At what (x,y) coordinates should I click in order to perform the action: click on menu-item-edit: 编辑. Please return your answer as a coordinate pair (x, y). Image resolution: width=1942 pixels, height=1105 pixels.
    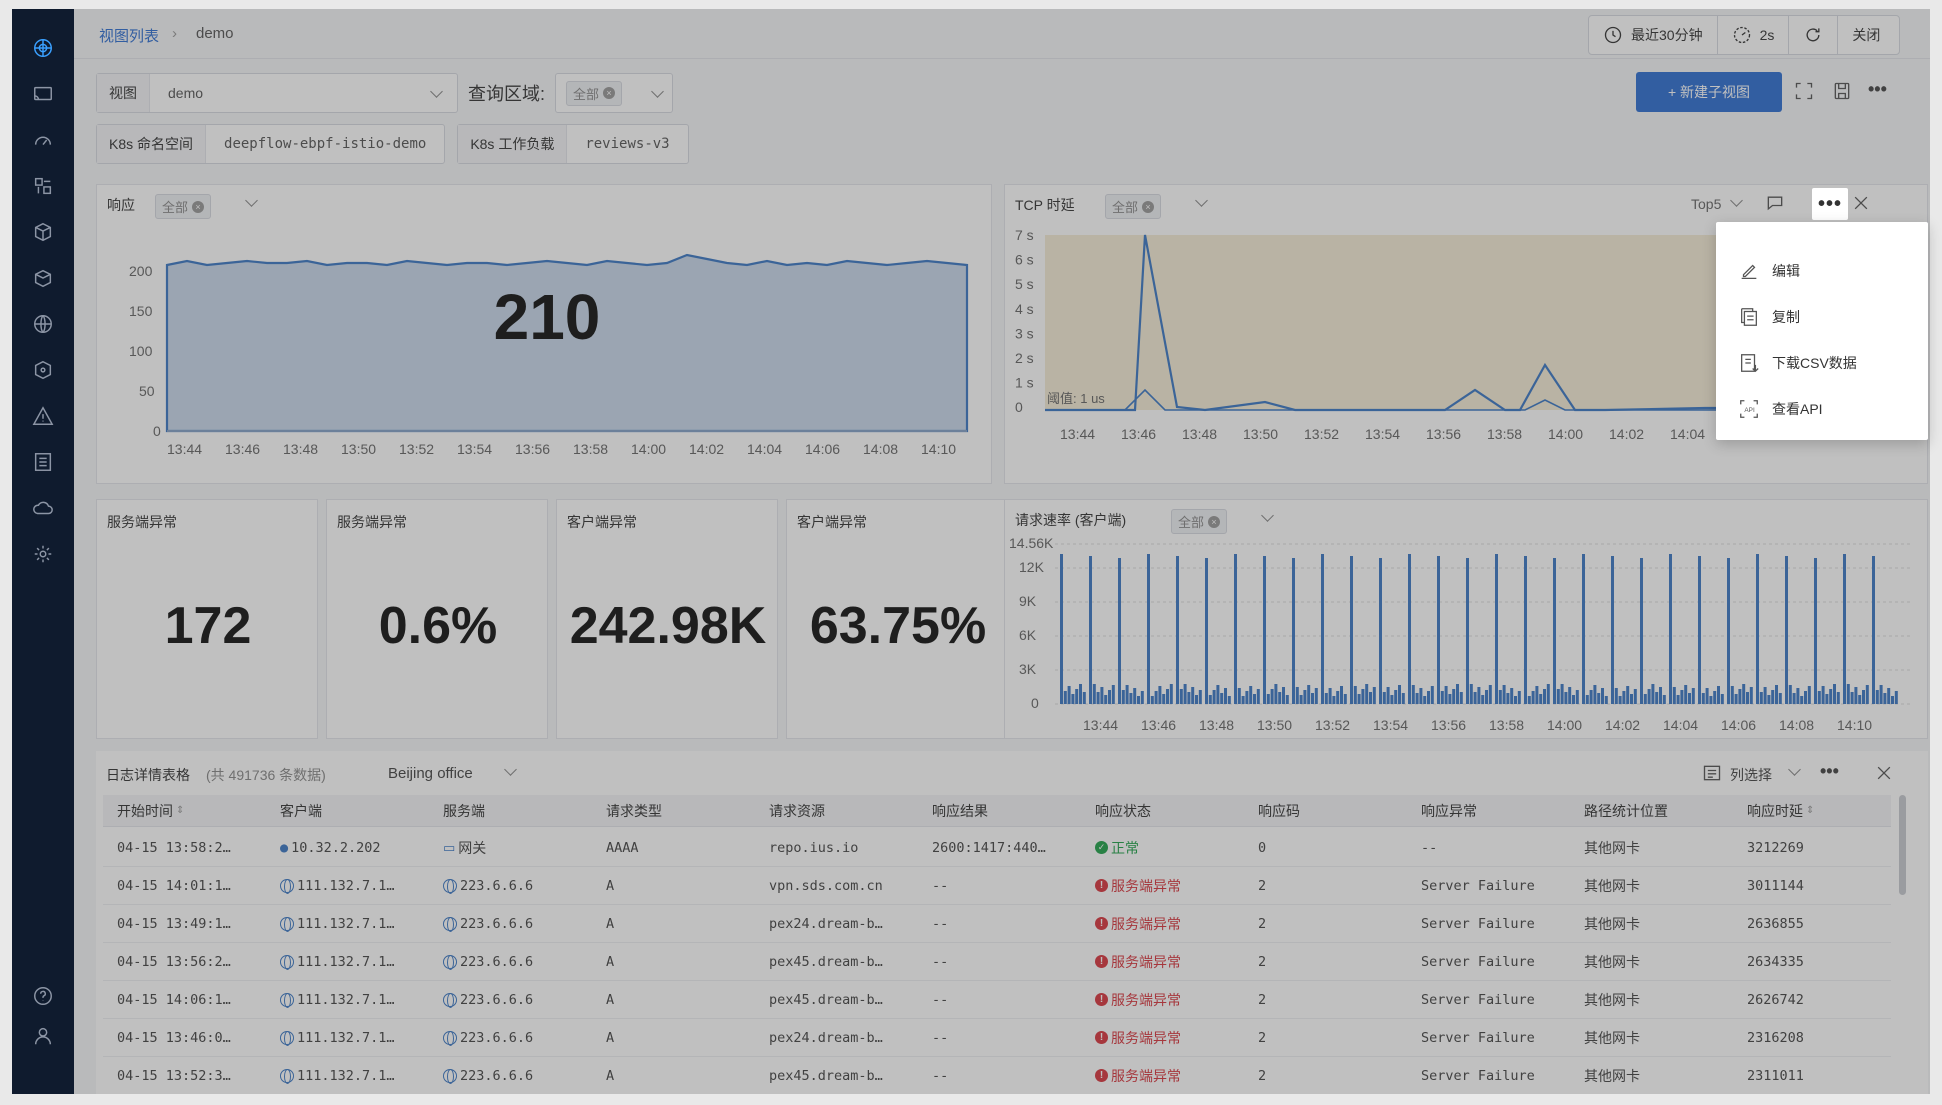
    Looking at the image, I should click on (1769, 271).